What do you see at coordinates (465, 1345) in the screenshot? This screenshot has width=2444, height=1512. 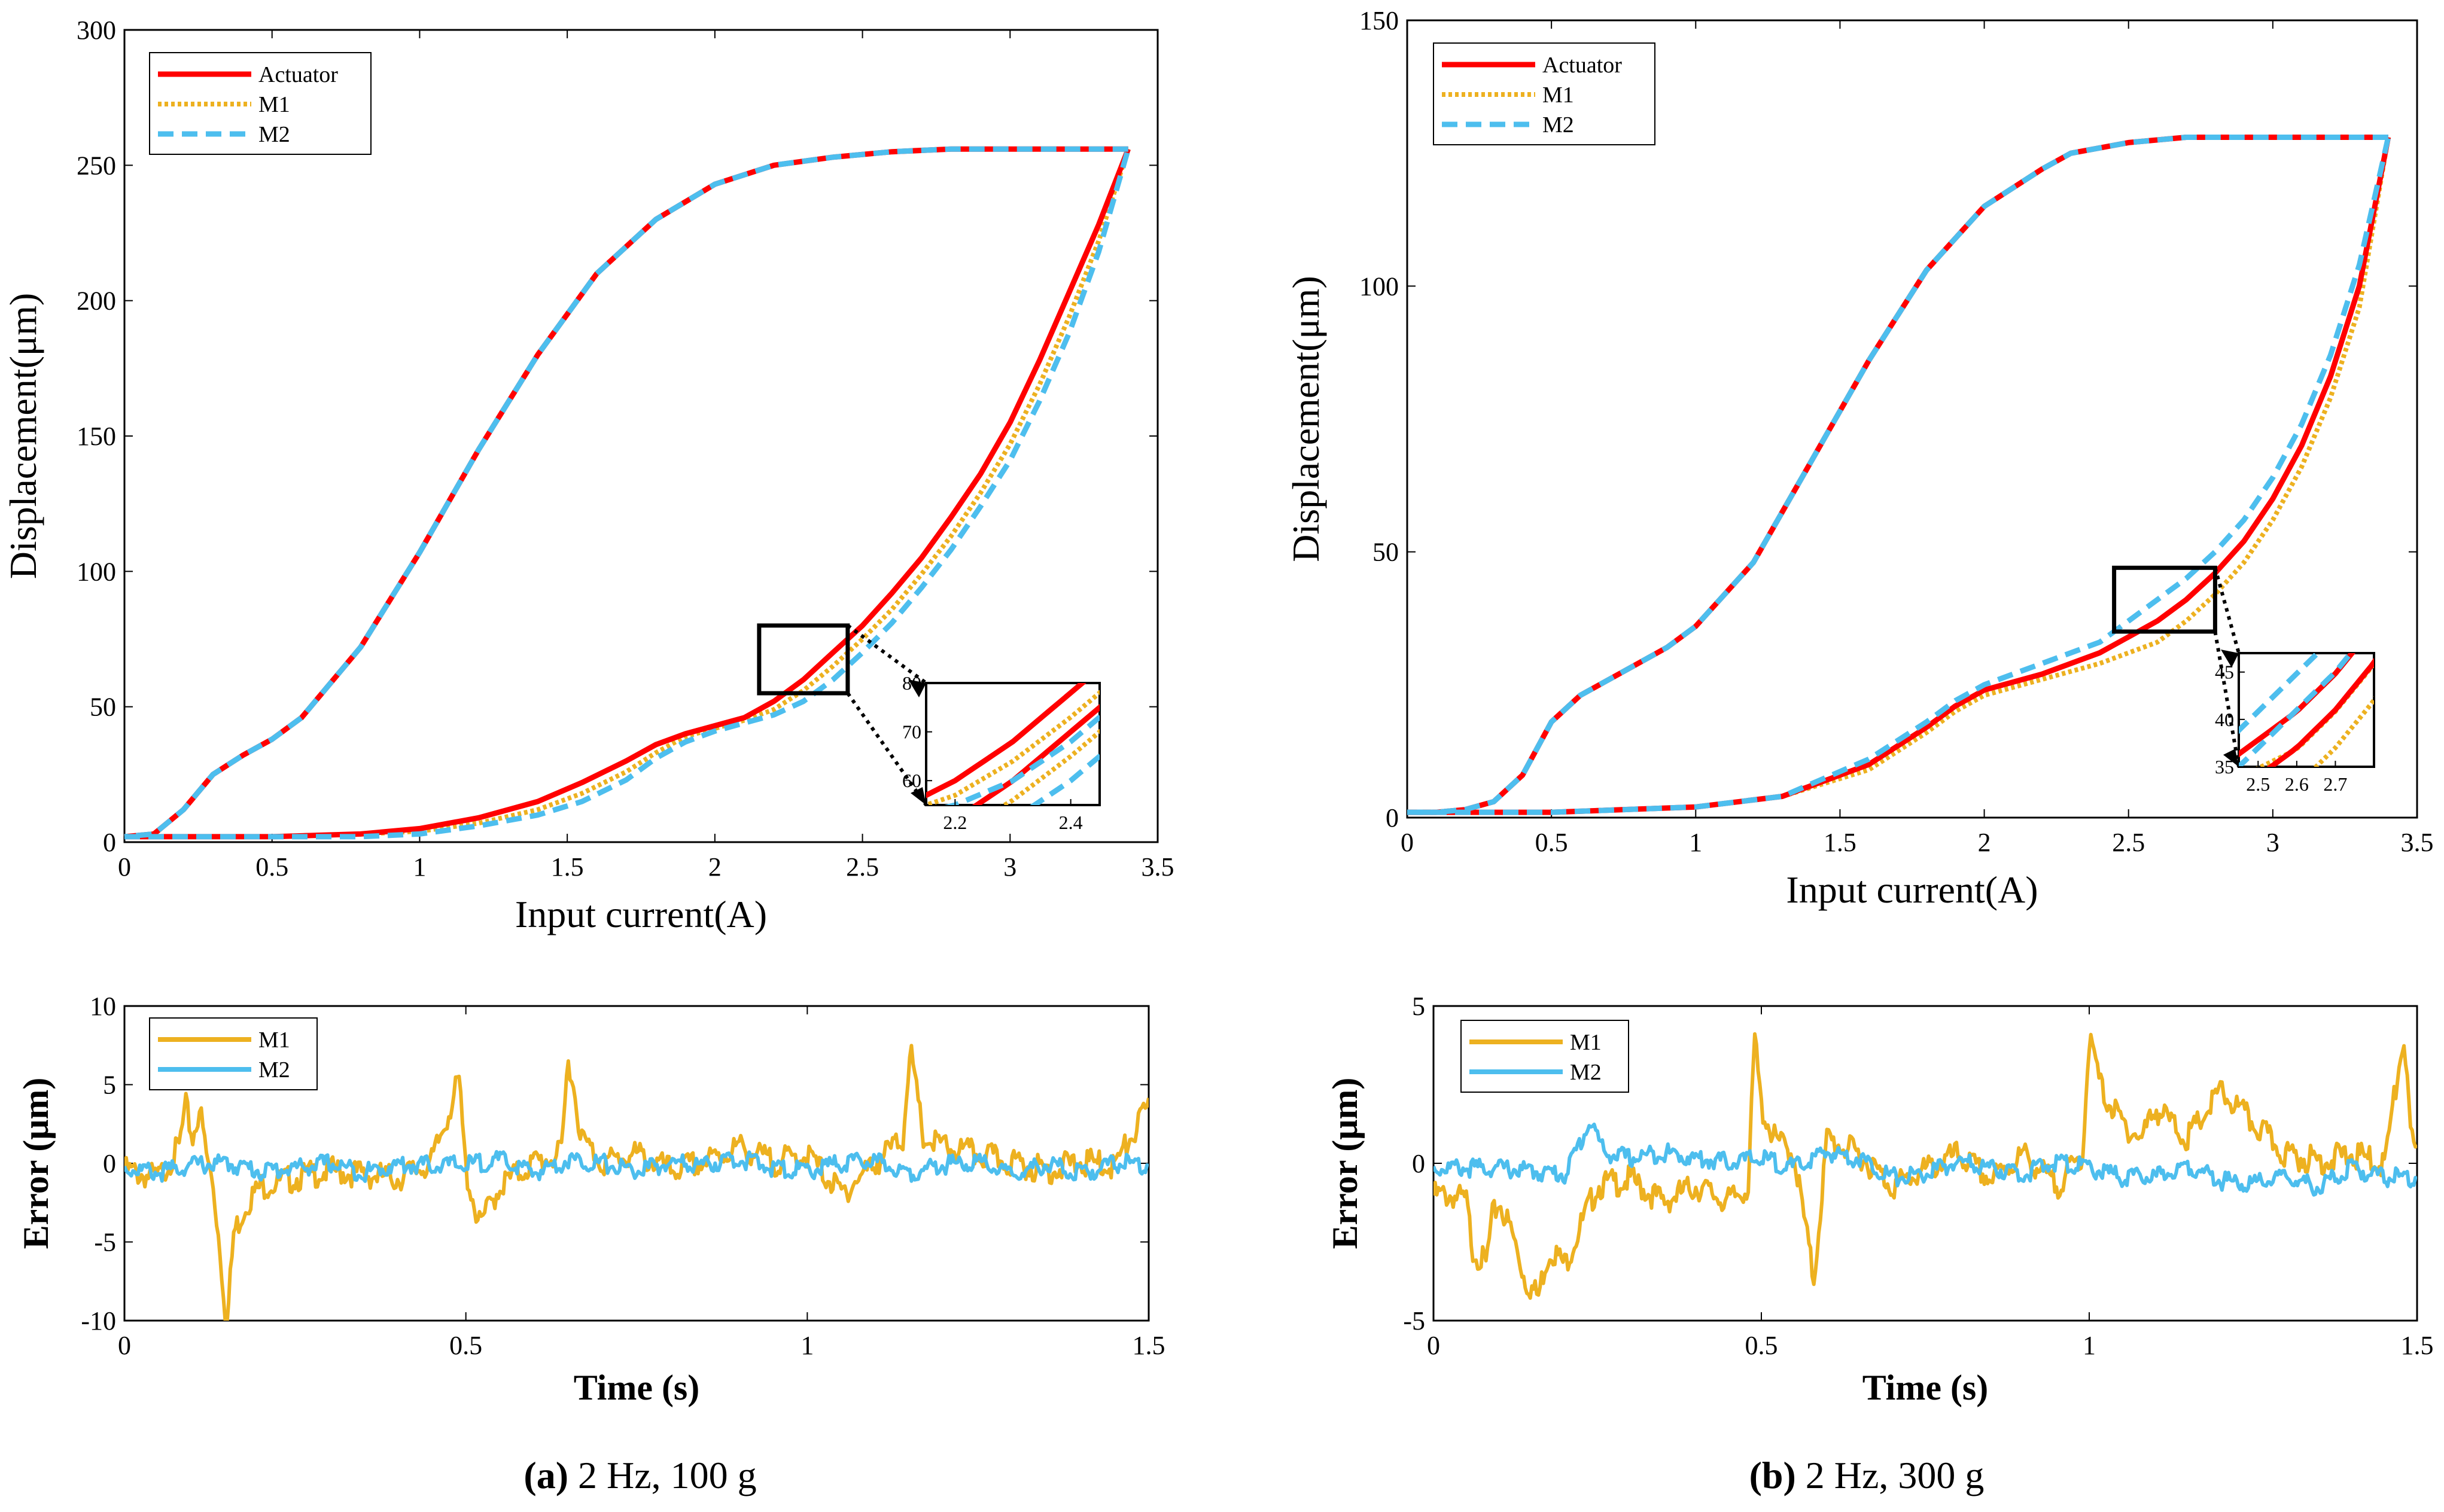 I see `a-error-xtick-label: 0.5` at bounding box center [465, 1345].